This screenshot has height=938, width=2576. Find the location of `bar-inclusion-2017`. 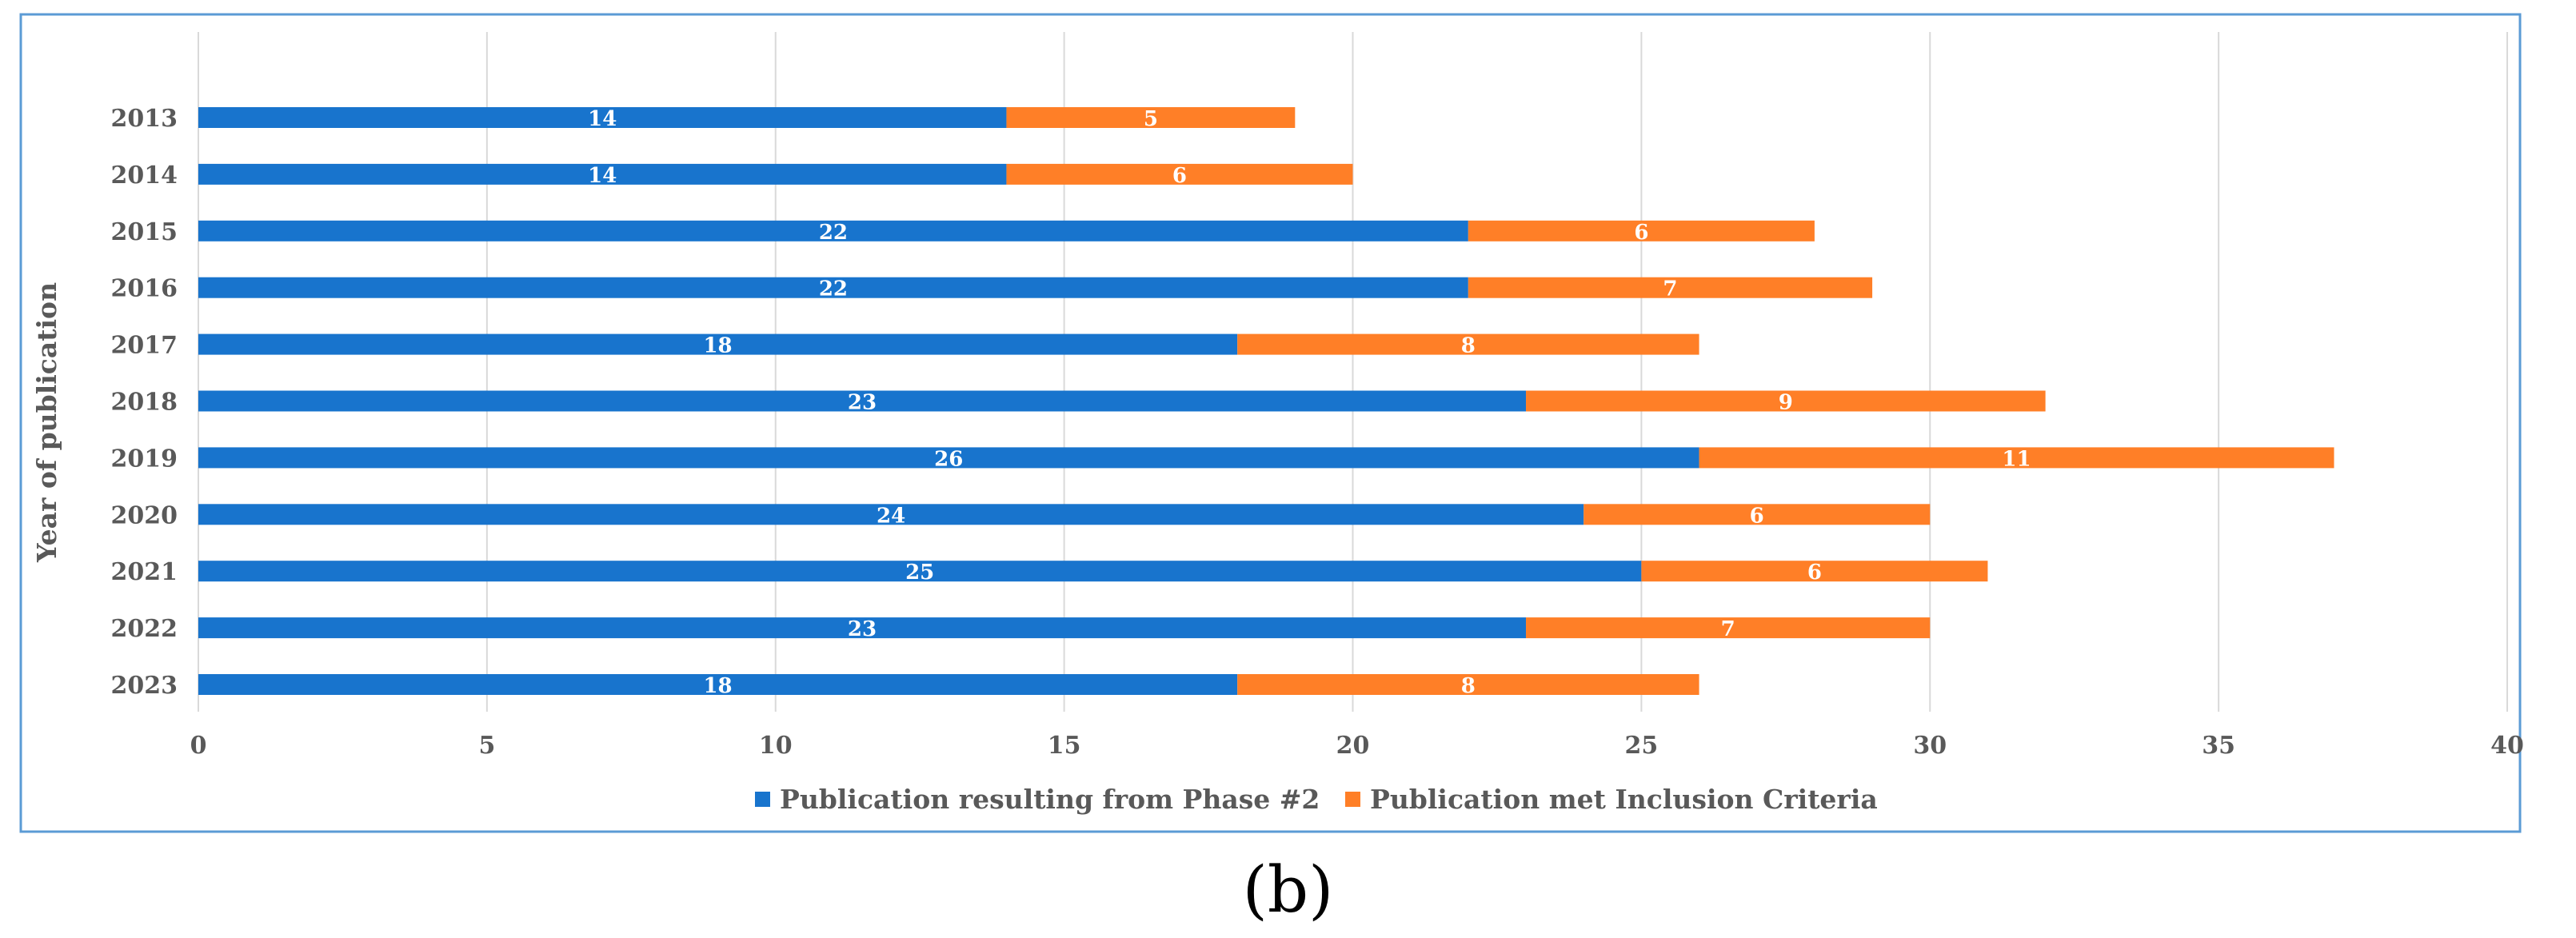

bar-inclusion-2017 is located at coordinates (1468, 344).